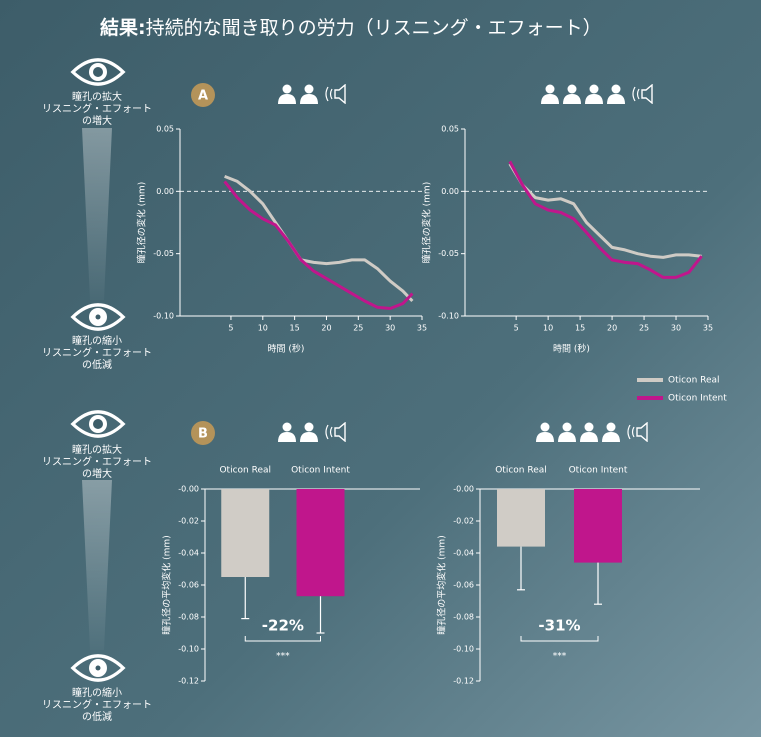 This screenshot has height=737, width=761. I want to click on legend-label: Oticon Real, so click(694, 381).